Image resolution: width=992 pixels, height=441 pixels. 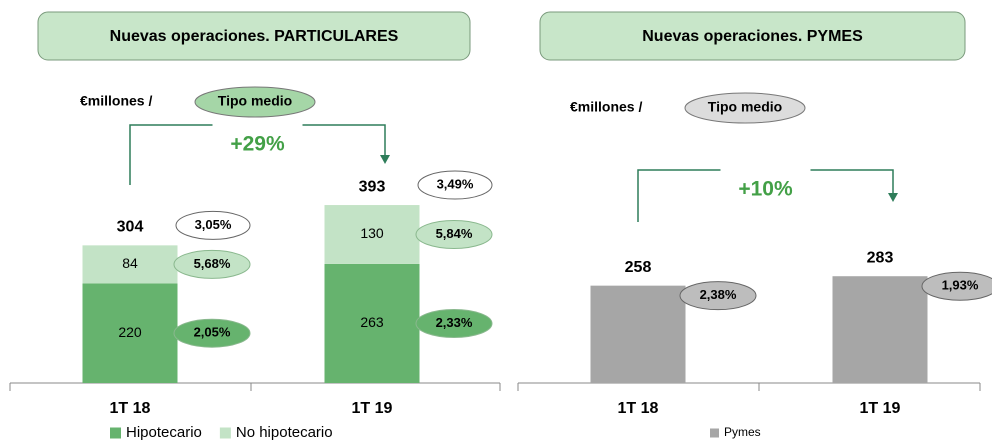 I want to click on legend-label: Pymes, so click(x=742, y=432).